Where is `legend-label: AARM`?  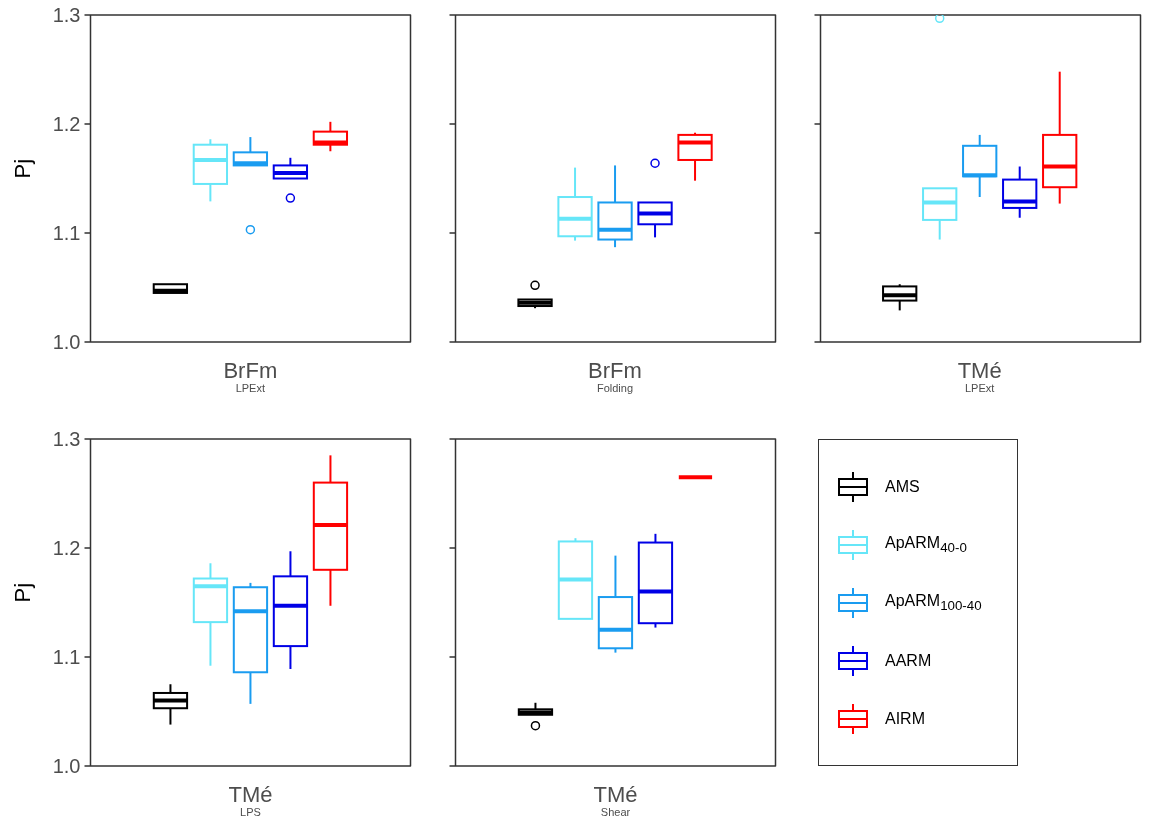
legend-label: AARM is located at coordinates (908, 661).